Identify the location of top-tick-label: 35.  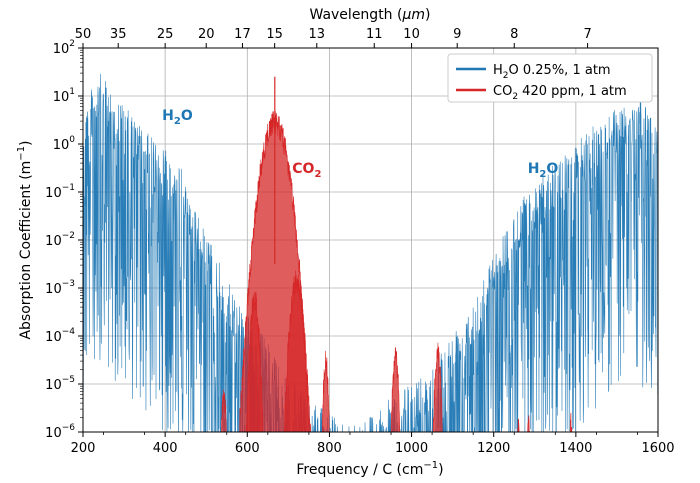
(118, 34).